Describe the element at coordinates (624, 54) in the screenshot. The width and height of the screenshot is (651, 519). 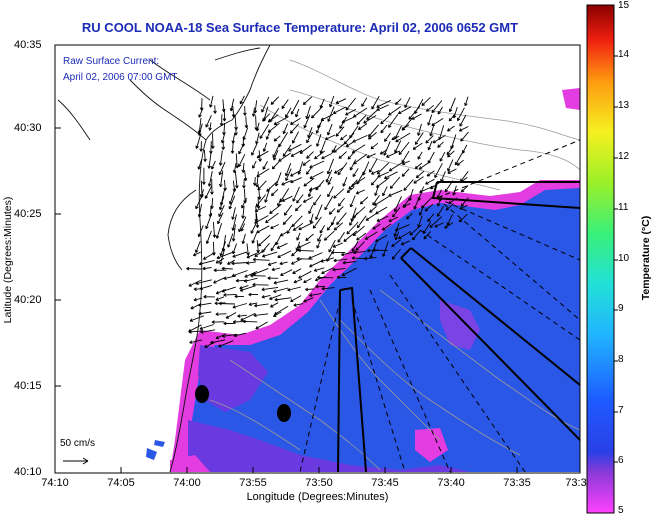
I see `colorbar-tick-label: 14` at that location.